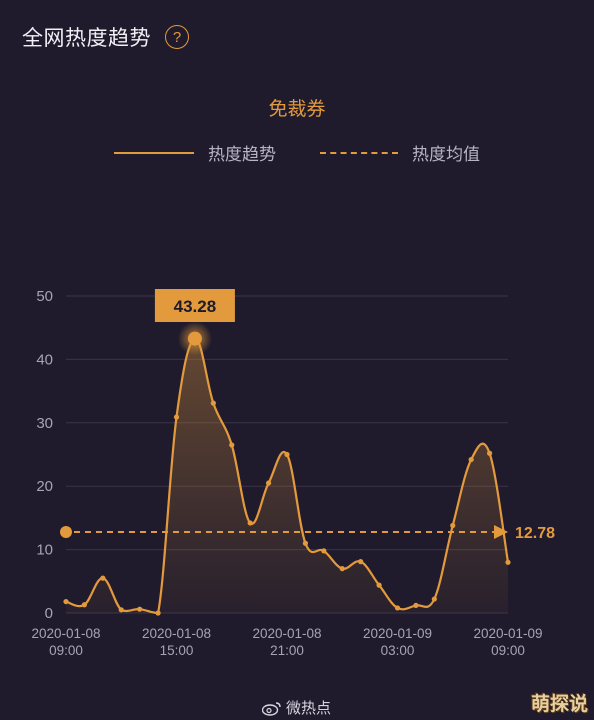  What do you see at coordinates (66, 531) in the screenshot?
I see `average-start-dot` at bounding box center [66, 531].